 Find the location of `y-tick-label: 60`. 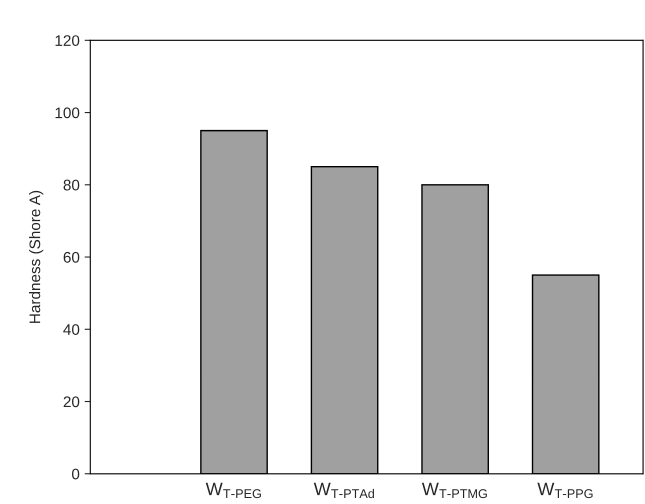

y-tick-label: 60 is located at coordinates (72, 257).